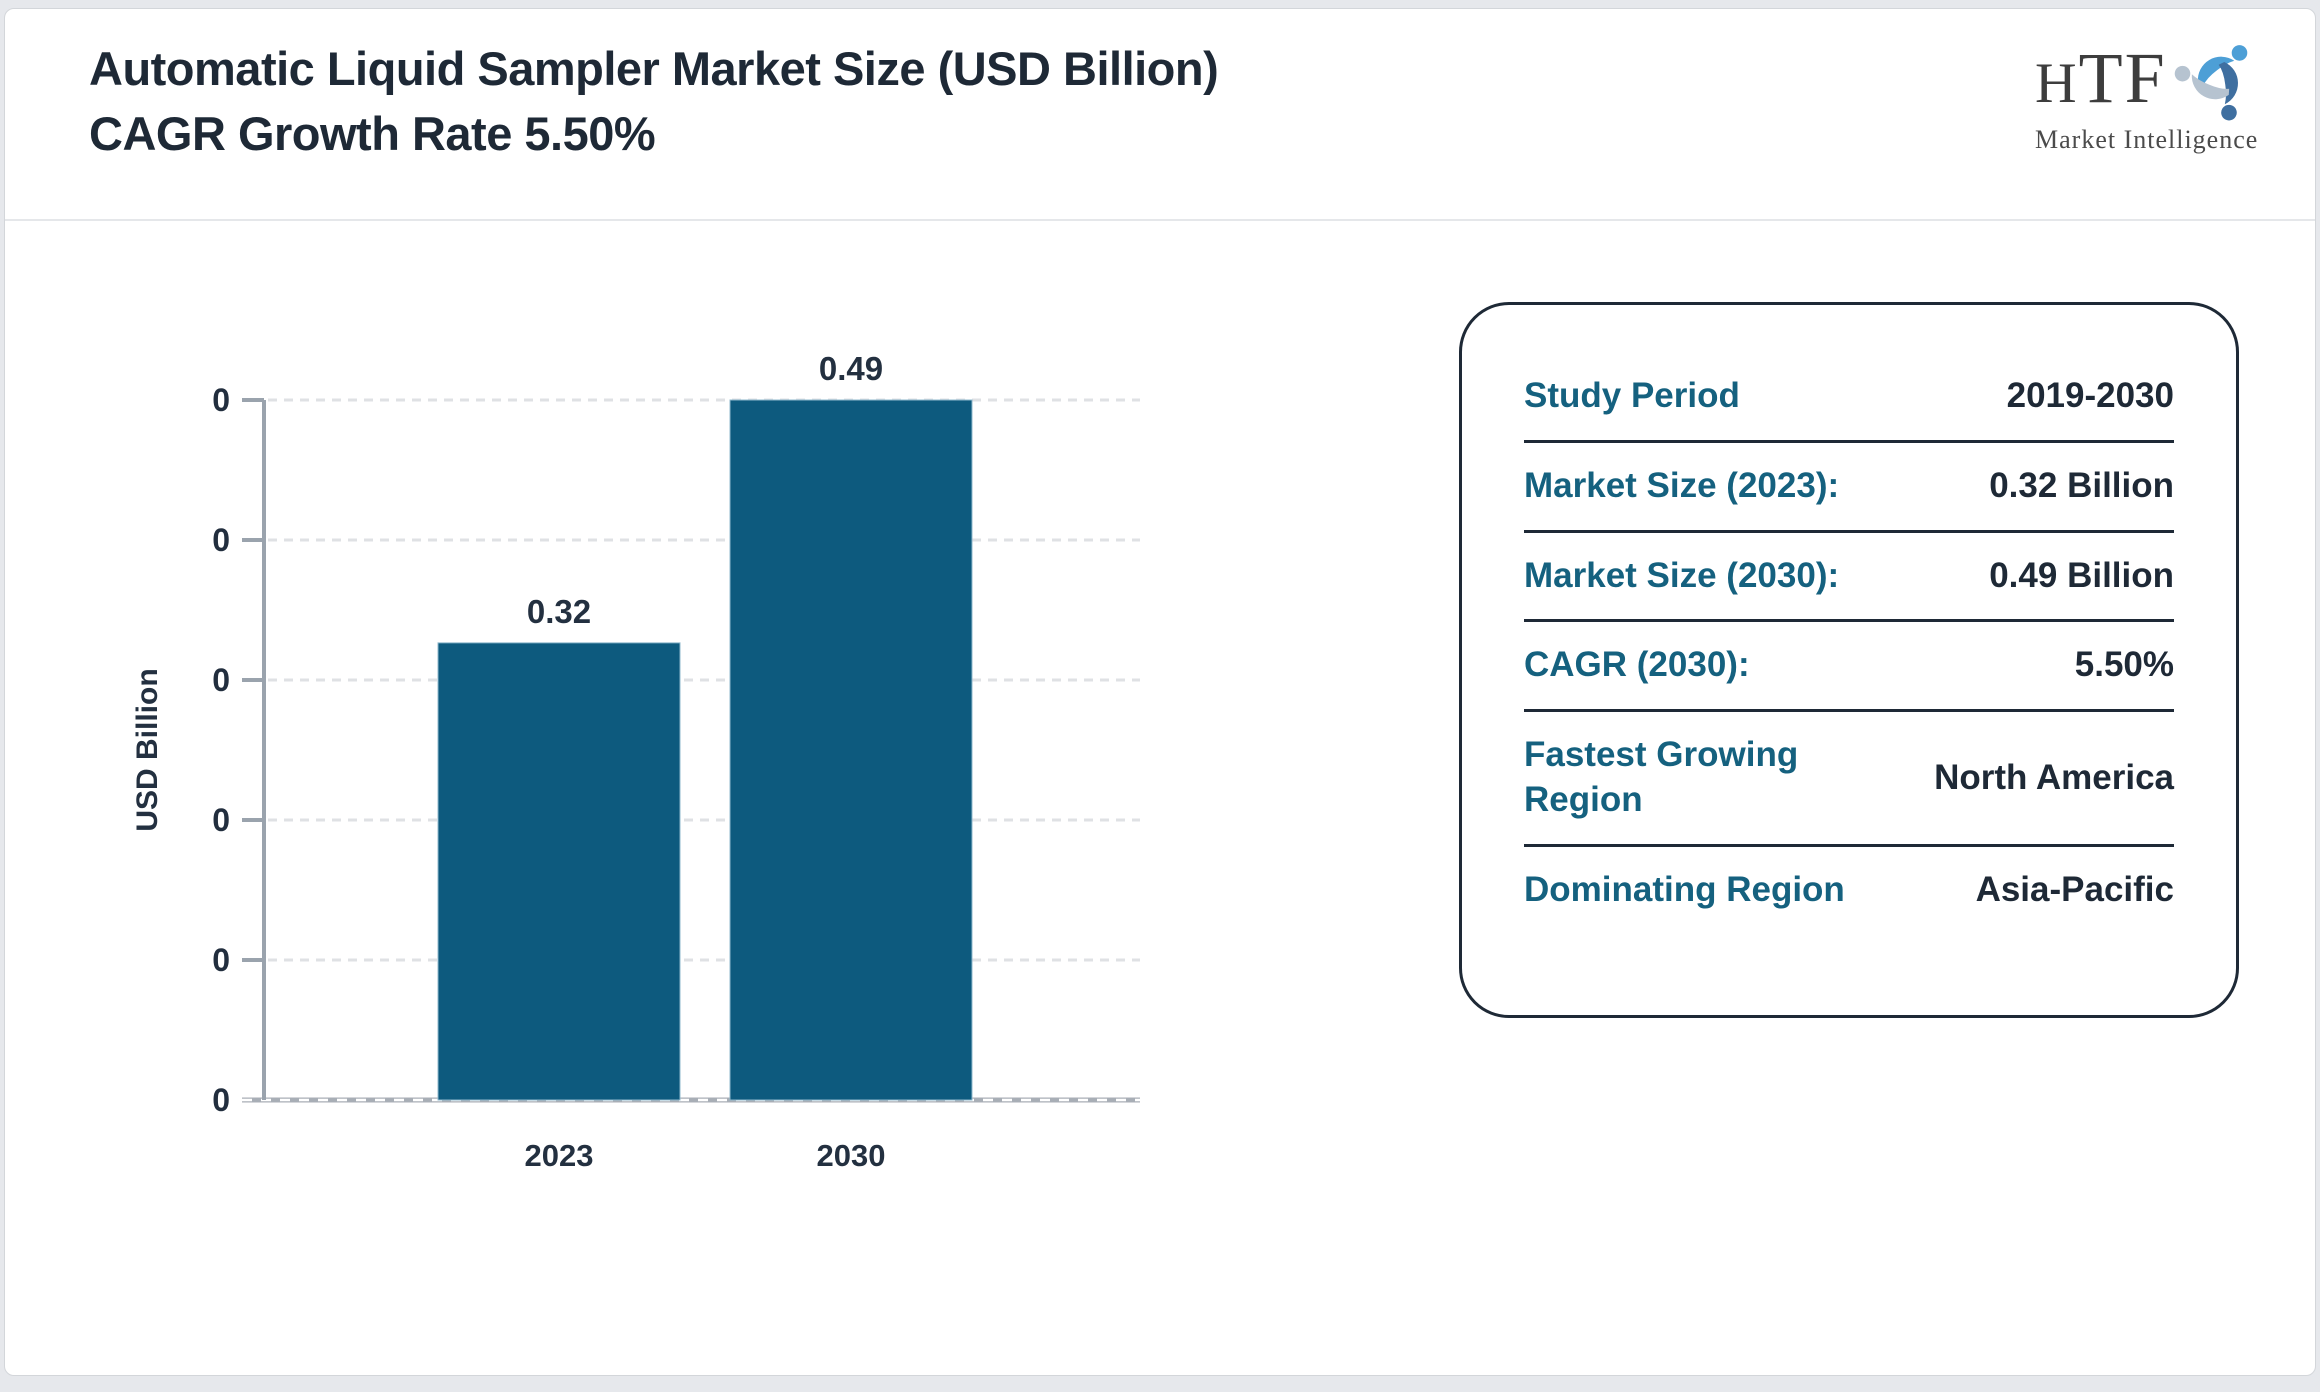 The width and height of the screenshot is (2320, 1392). Describe the element at coordinates (559, 611) in the screenshot. I see `bar-value-label: 0.32` at that location.